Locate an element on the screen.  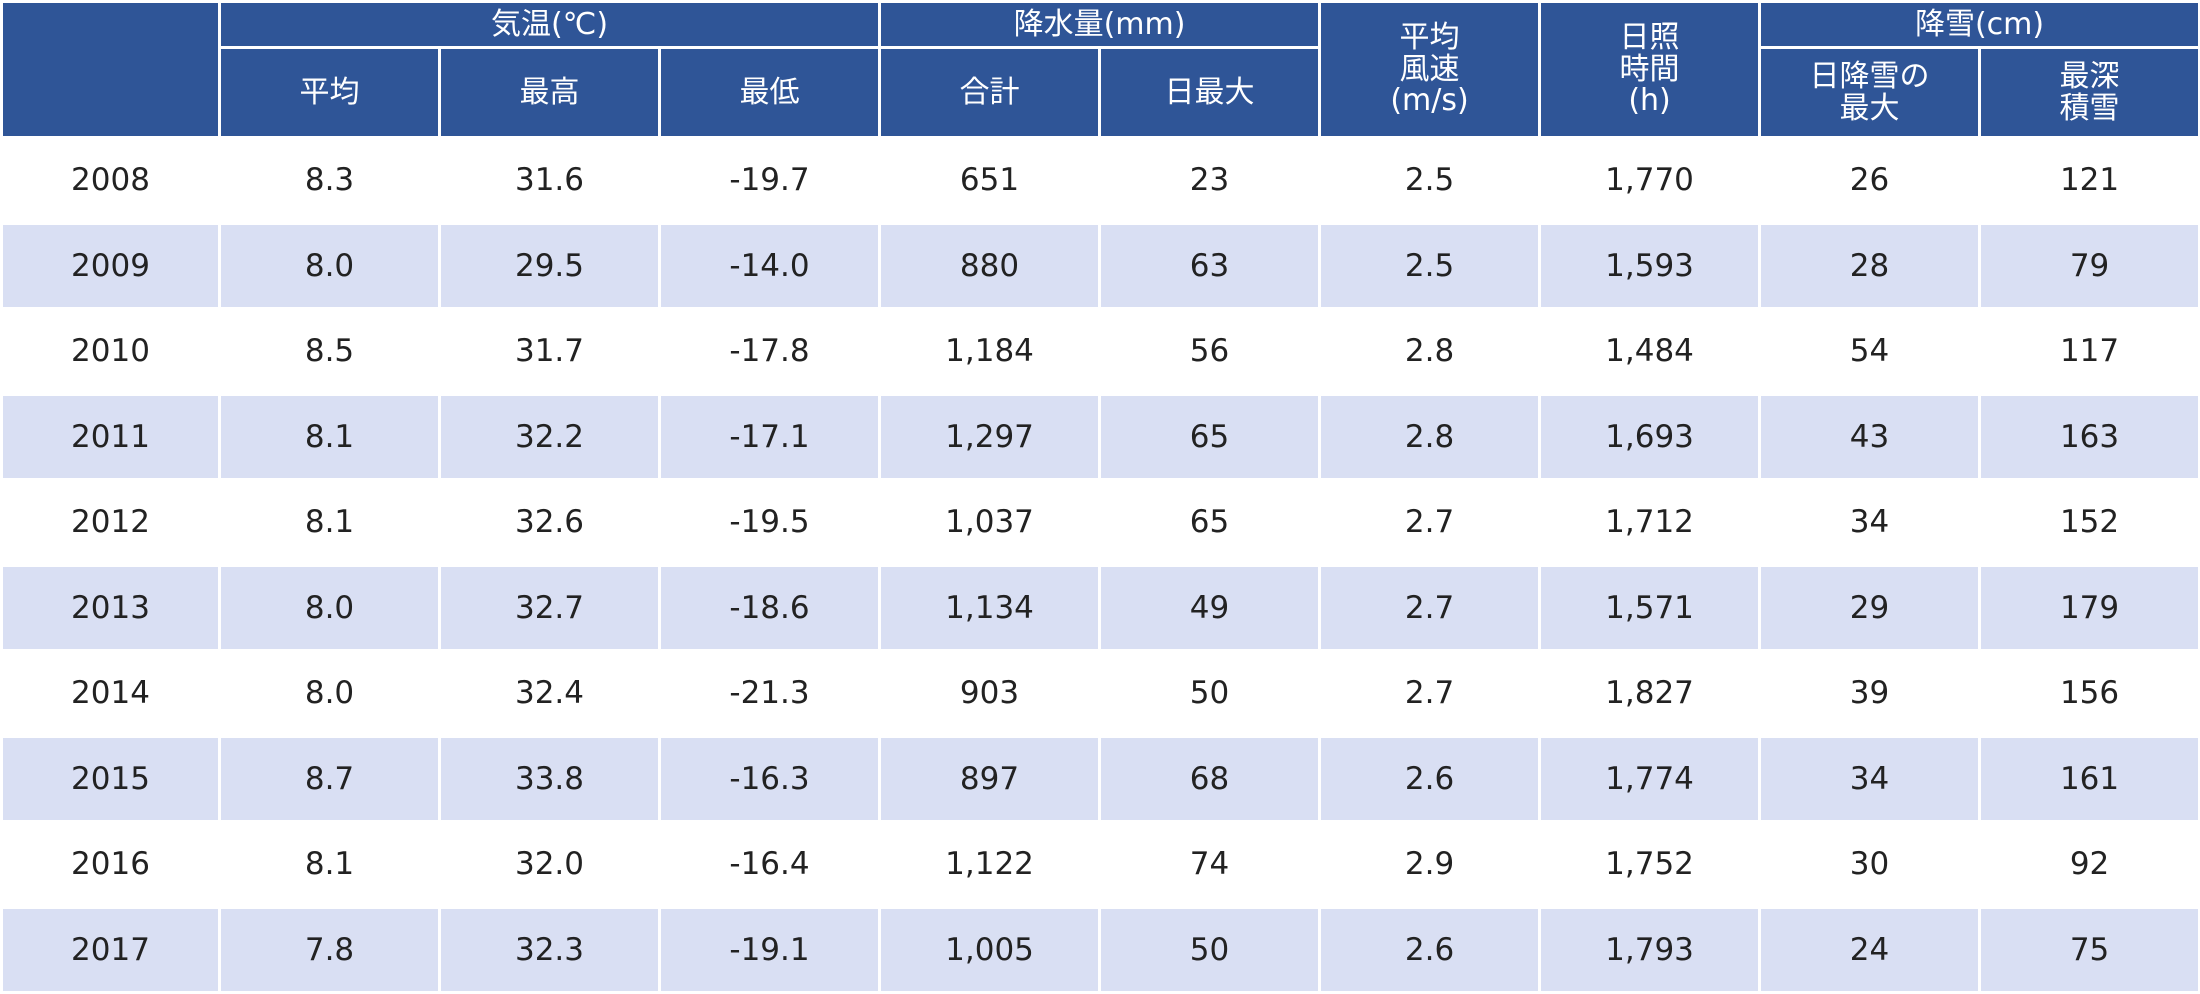
column-header: 最深 積雪 is located at coordinates (2089, 92).